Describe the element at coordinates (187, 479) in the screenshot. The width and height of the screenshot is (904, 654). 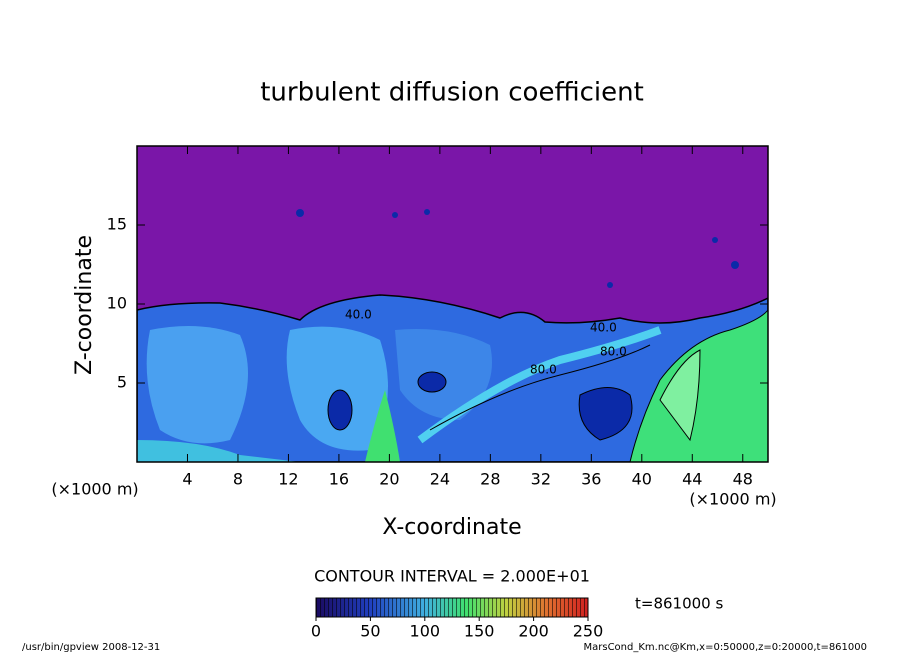
I see `x-tick-label: 4` at that location.